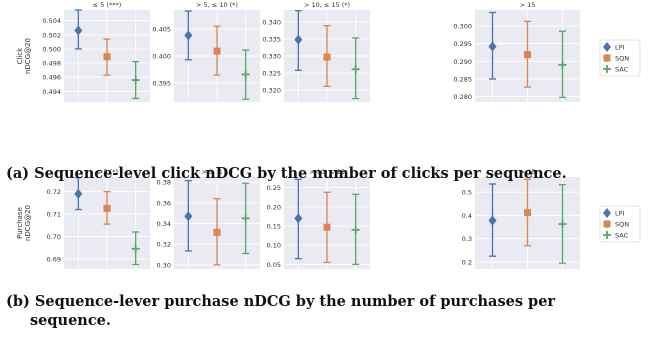  What do you see at coordinates (164, 265) in the screenshot?
I see `y-tick-label: 0.30` at bounding box center [164, 265].